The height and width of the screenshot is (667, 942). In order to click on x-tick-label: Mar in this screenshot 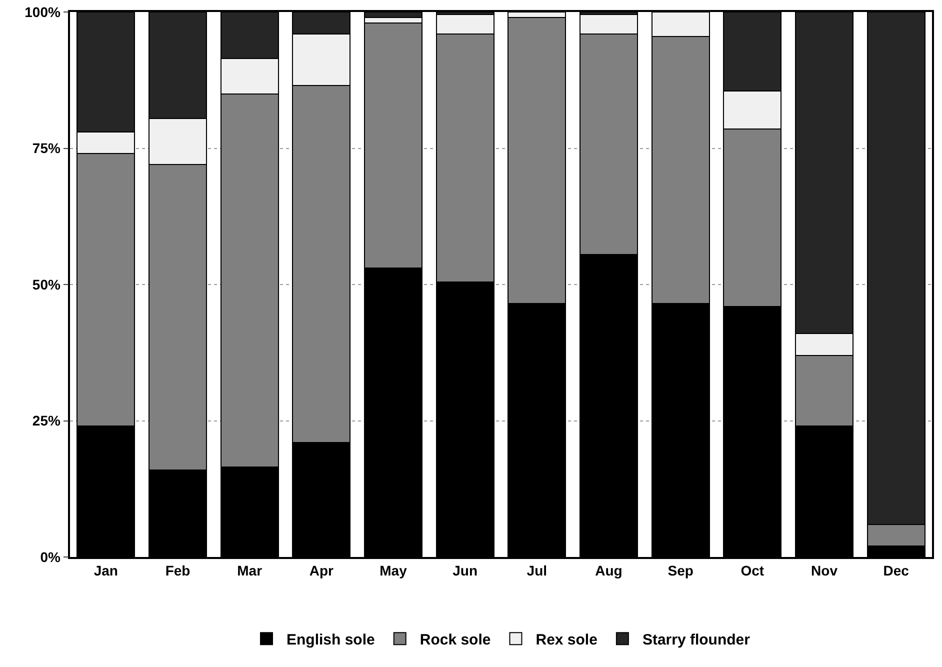, I will do `click(250, 570)`.